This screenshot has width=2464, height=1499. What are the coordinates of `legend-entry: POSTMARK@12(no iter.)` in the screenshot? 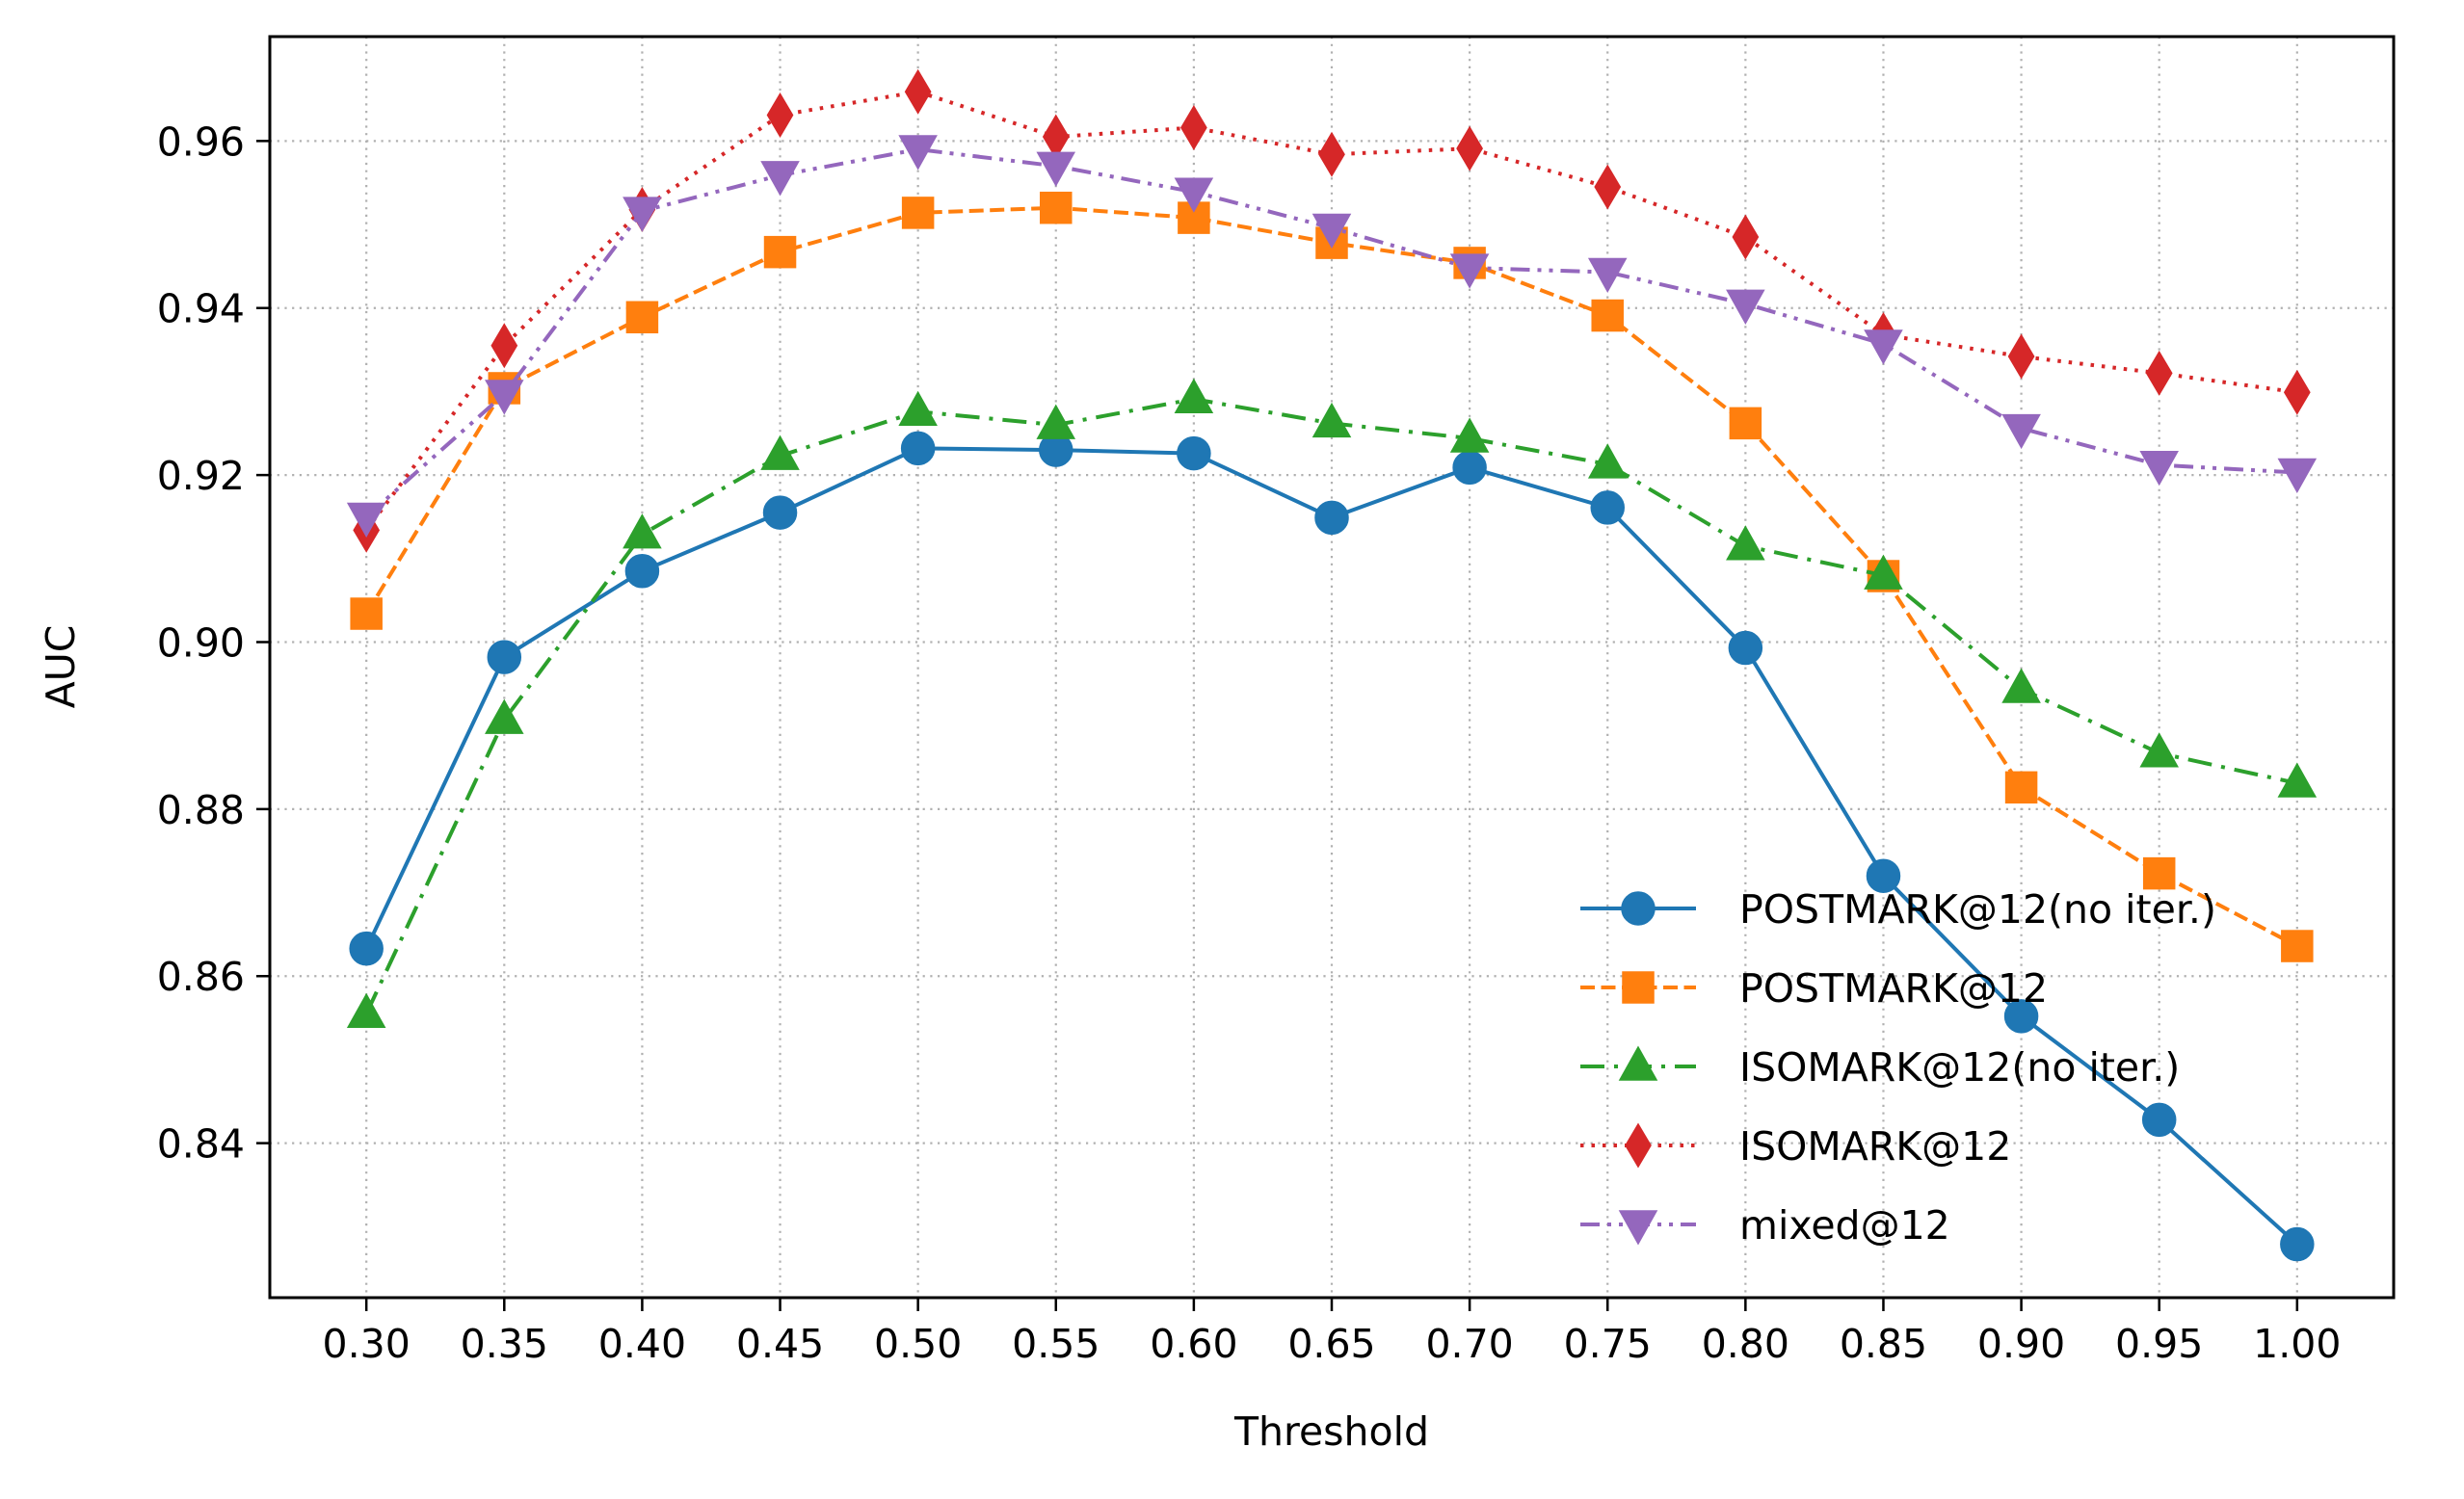 It's located at (1898, 910).